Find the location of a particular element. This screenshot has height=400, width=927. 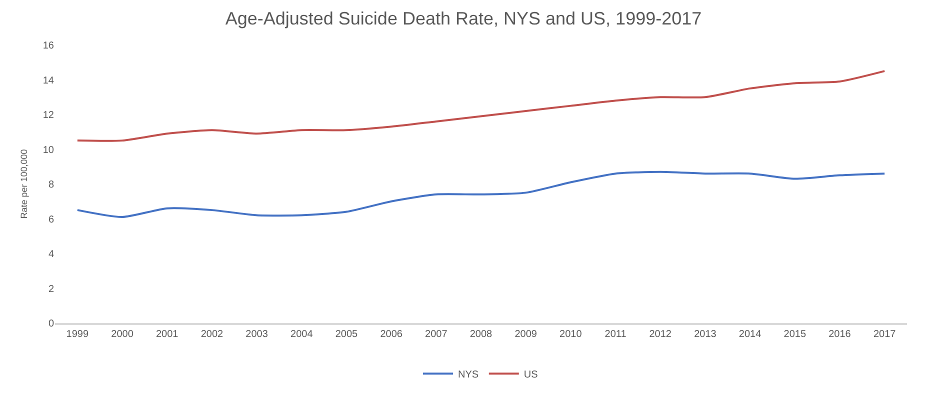

x-tick-label: 2015 is located at coordinates (795, 334).